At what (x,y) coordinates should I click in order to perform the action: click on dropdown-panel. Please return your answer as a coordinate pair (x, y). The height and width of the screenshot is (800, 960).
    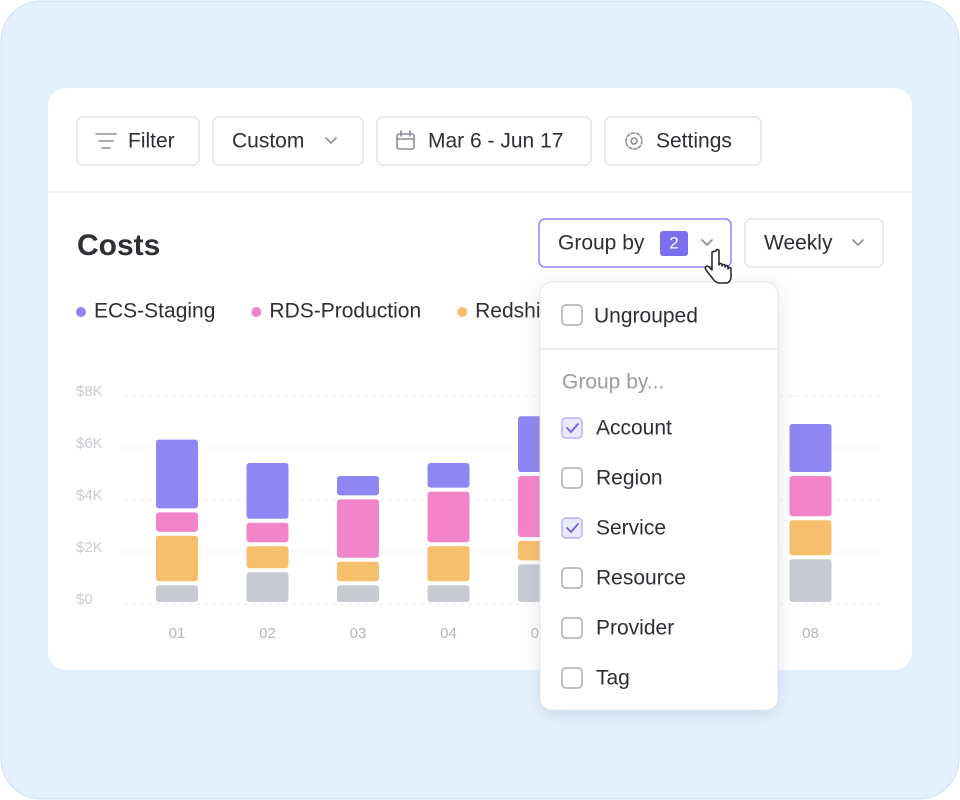
    Looking at the image, I should click on (659, 496).